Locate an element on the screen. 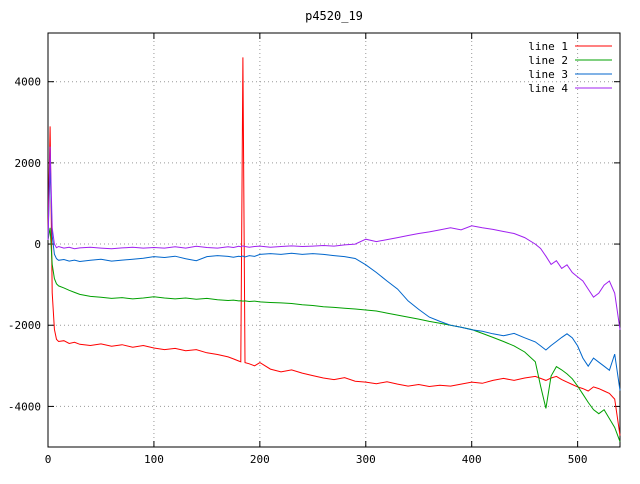 Image resolution: width=640 pixels, height=484 pixels. y-tick-label: 0 is located at coordinates (37, 244).